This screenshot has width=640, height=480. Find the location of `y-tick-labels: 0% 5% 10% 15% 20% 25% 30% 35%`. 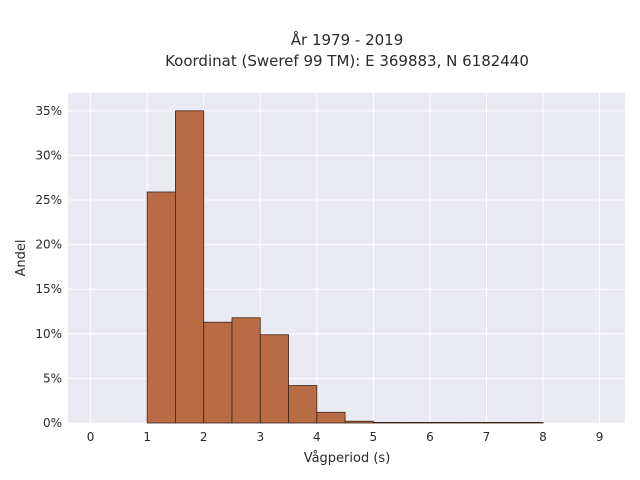

y-tick-labels: 0% 5% 10% 15% 20% 25% 30% 35% is located at coordinates (48, 267).